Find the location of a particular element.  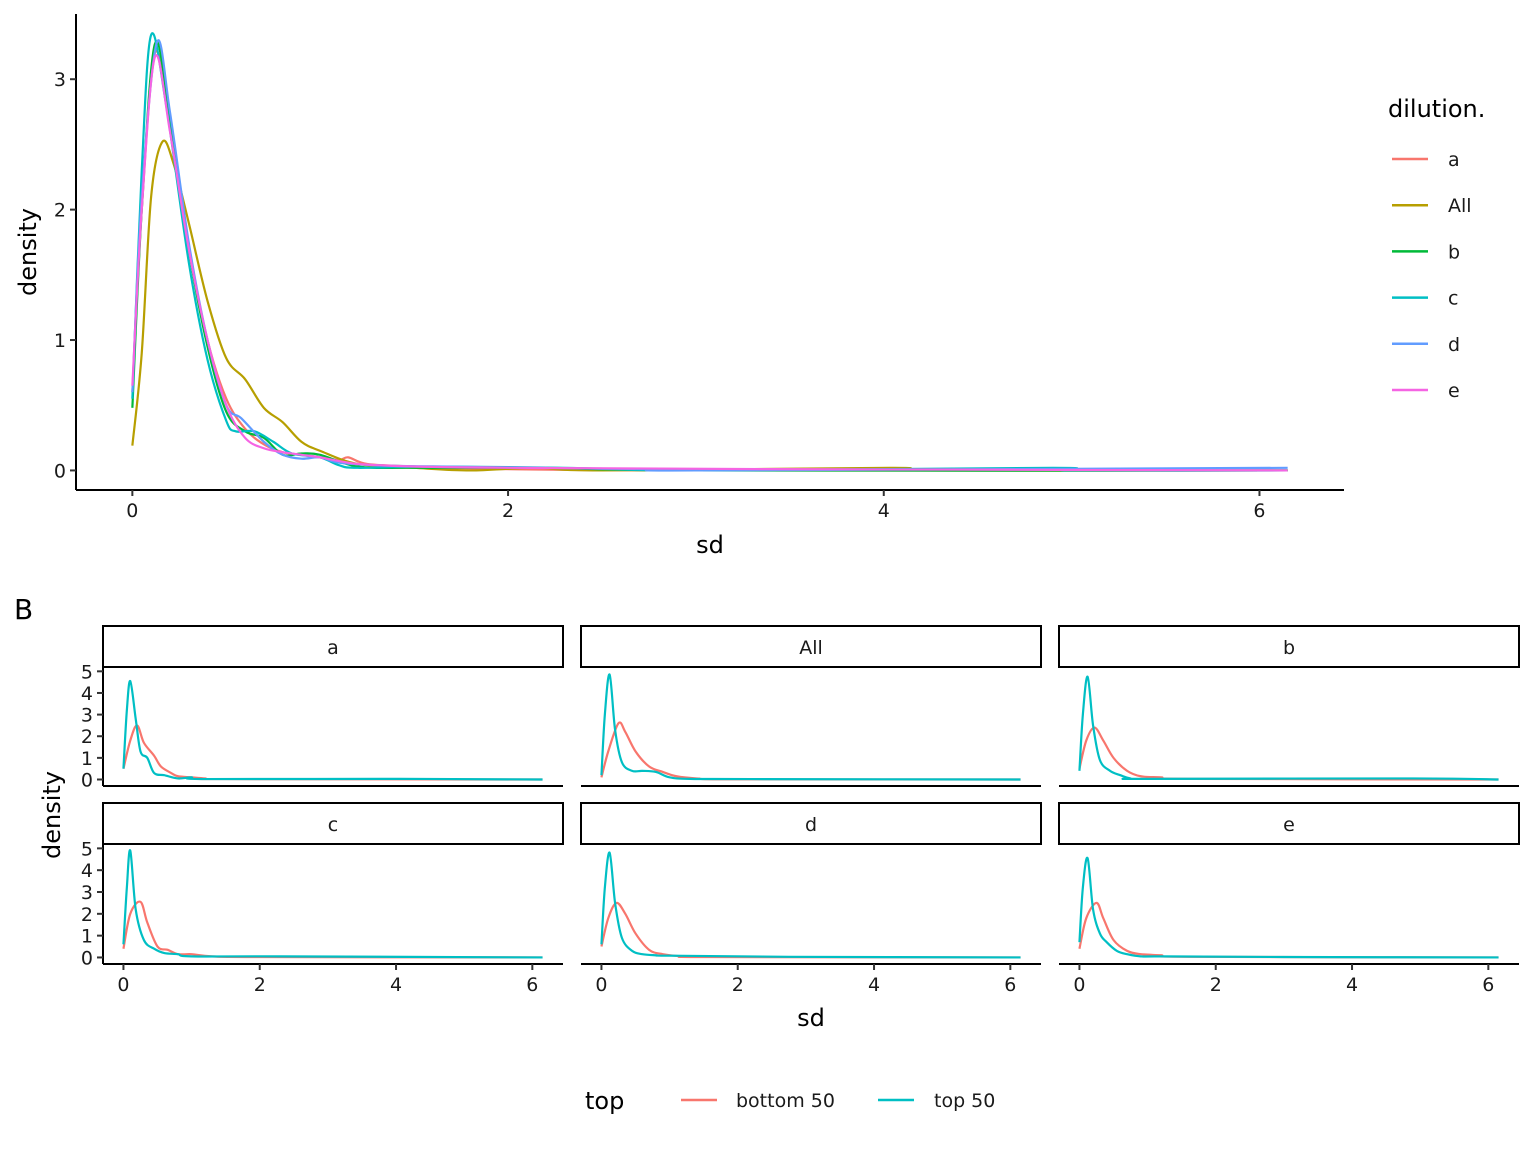

facet-strip-label: e is located at coordinates (1289, 825).